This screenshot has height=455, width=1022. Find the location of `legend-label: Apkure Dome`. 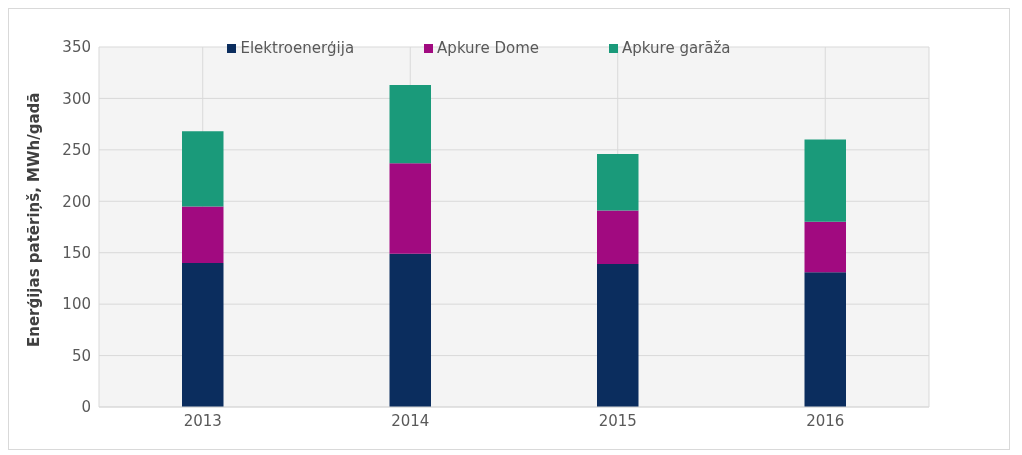

legend-label: Apkure Dome is located at coordinates (488, 48).